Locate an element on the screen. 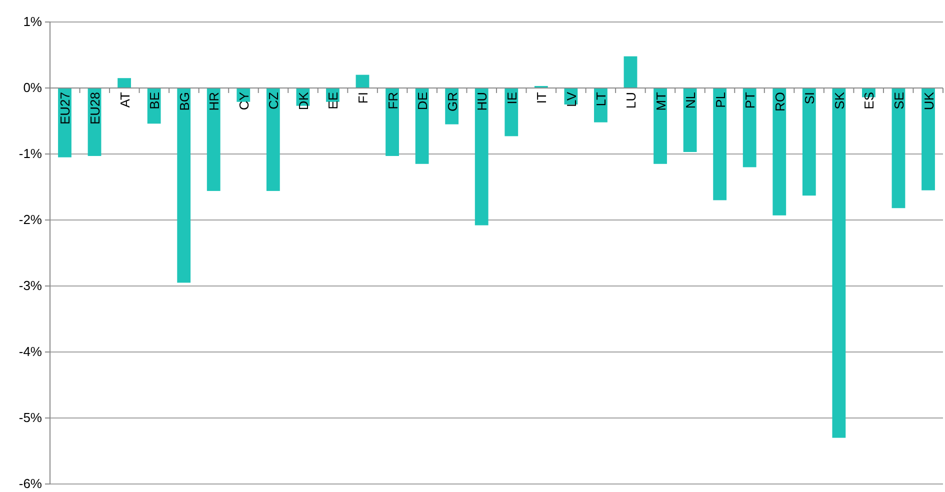 The image size is (945, 492). x-tick-label: IE is located at coordinates (512, 98).